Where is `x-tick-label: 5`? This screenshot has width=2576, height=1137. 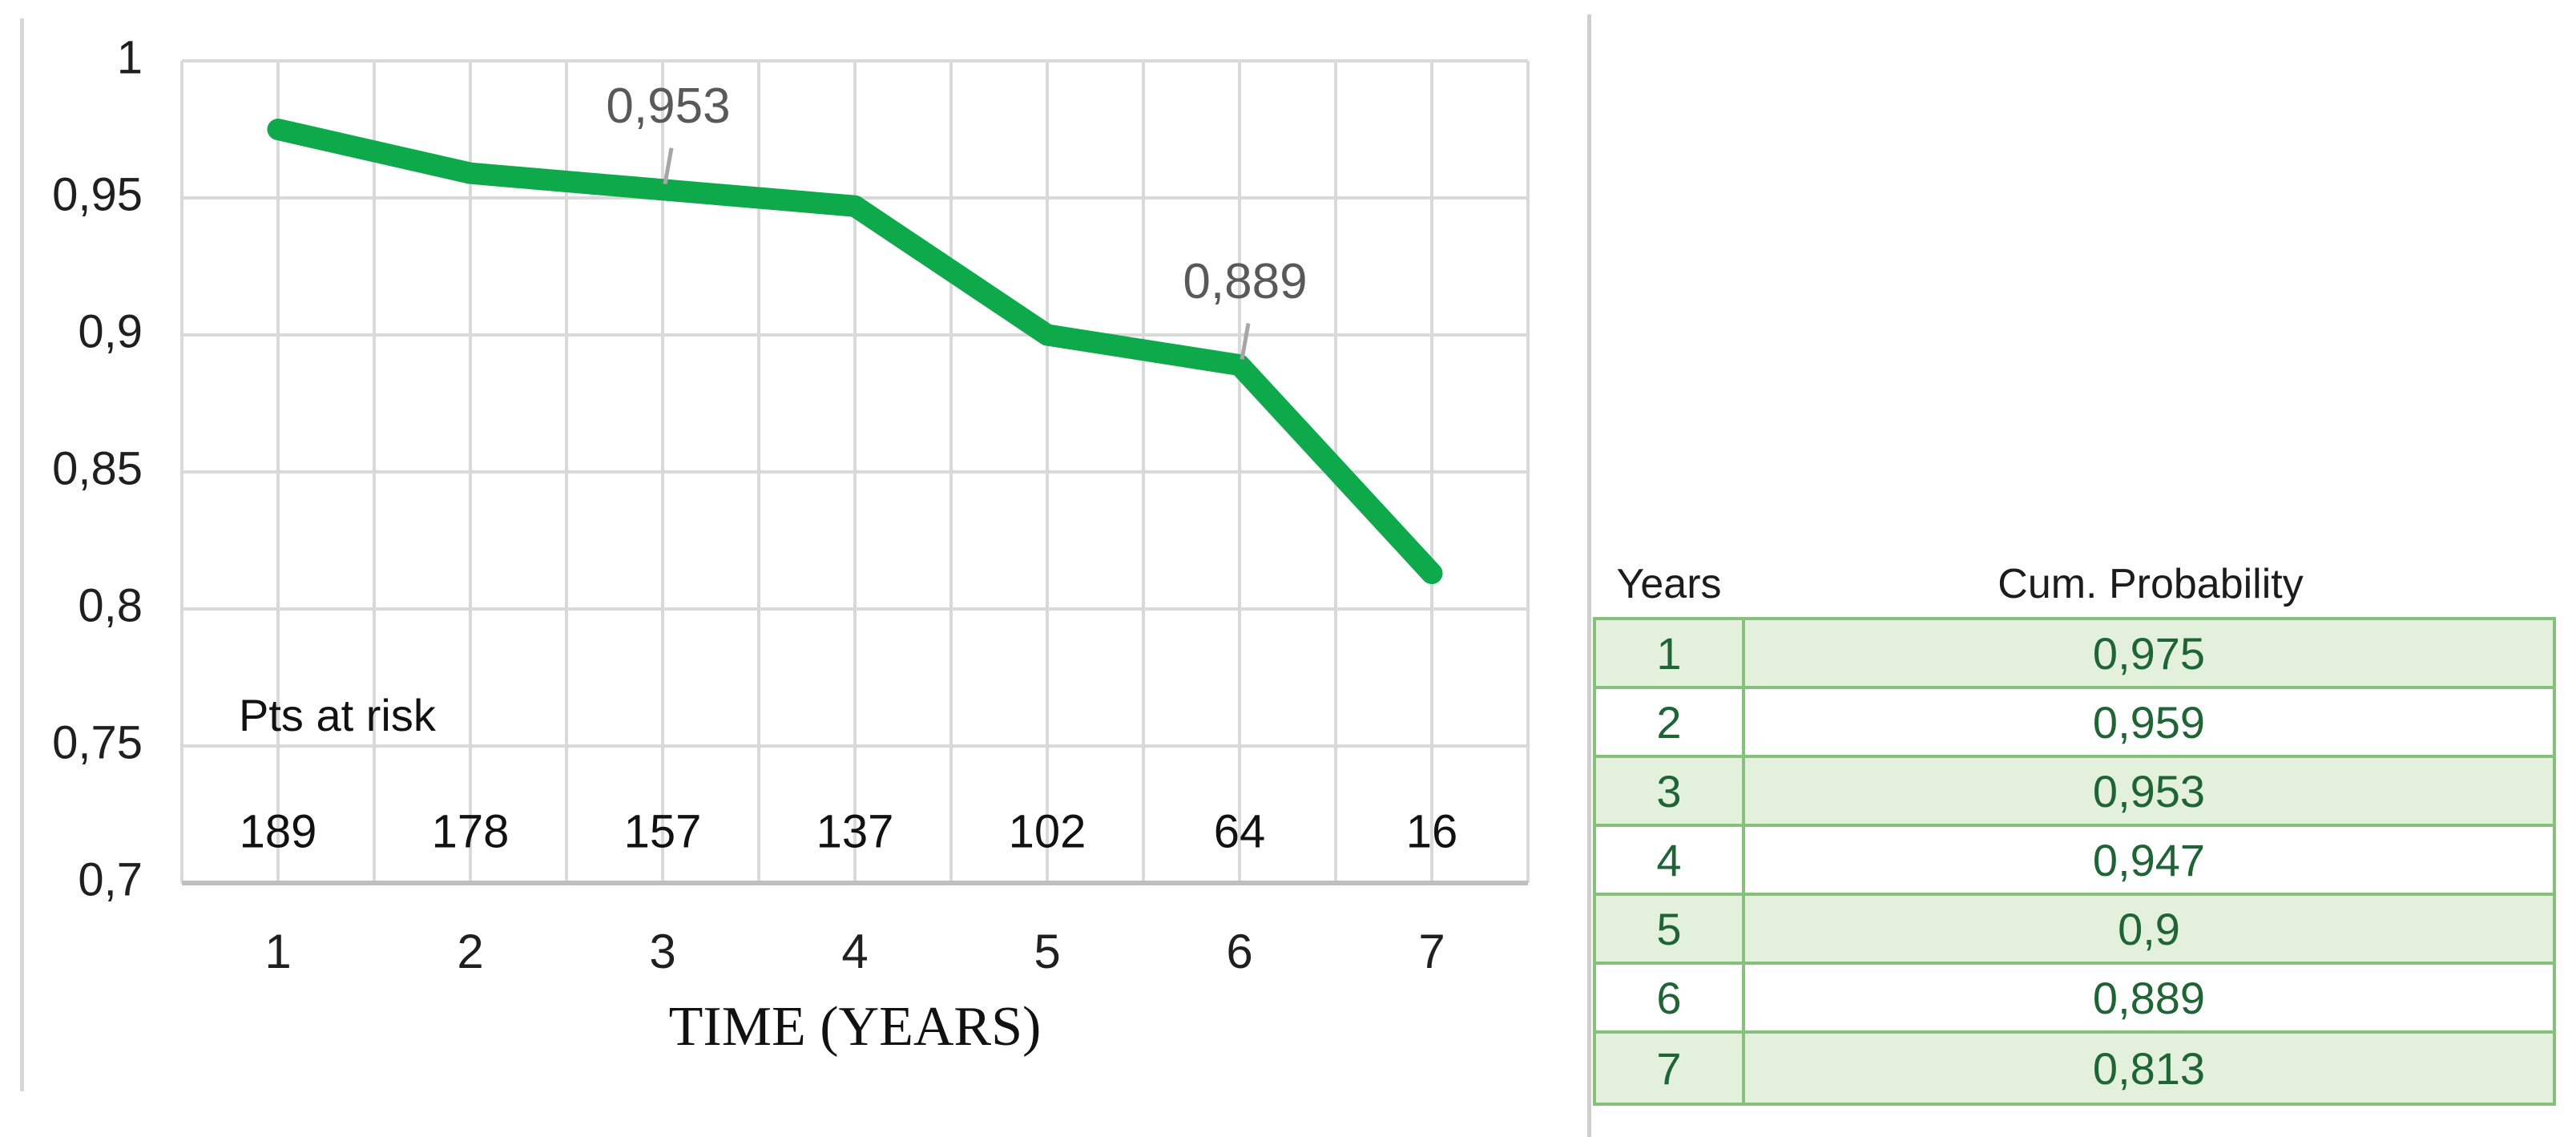
x-tick-label: 5 is located at coordinates (1047, 951).